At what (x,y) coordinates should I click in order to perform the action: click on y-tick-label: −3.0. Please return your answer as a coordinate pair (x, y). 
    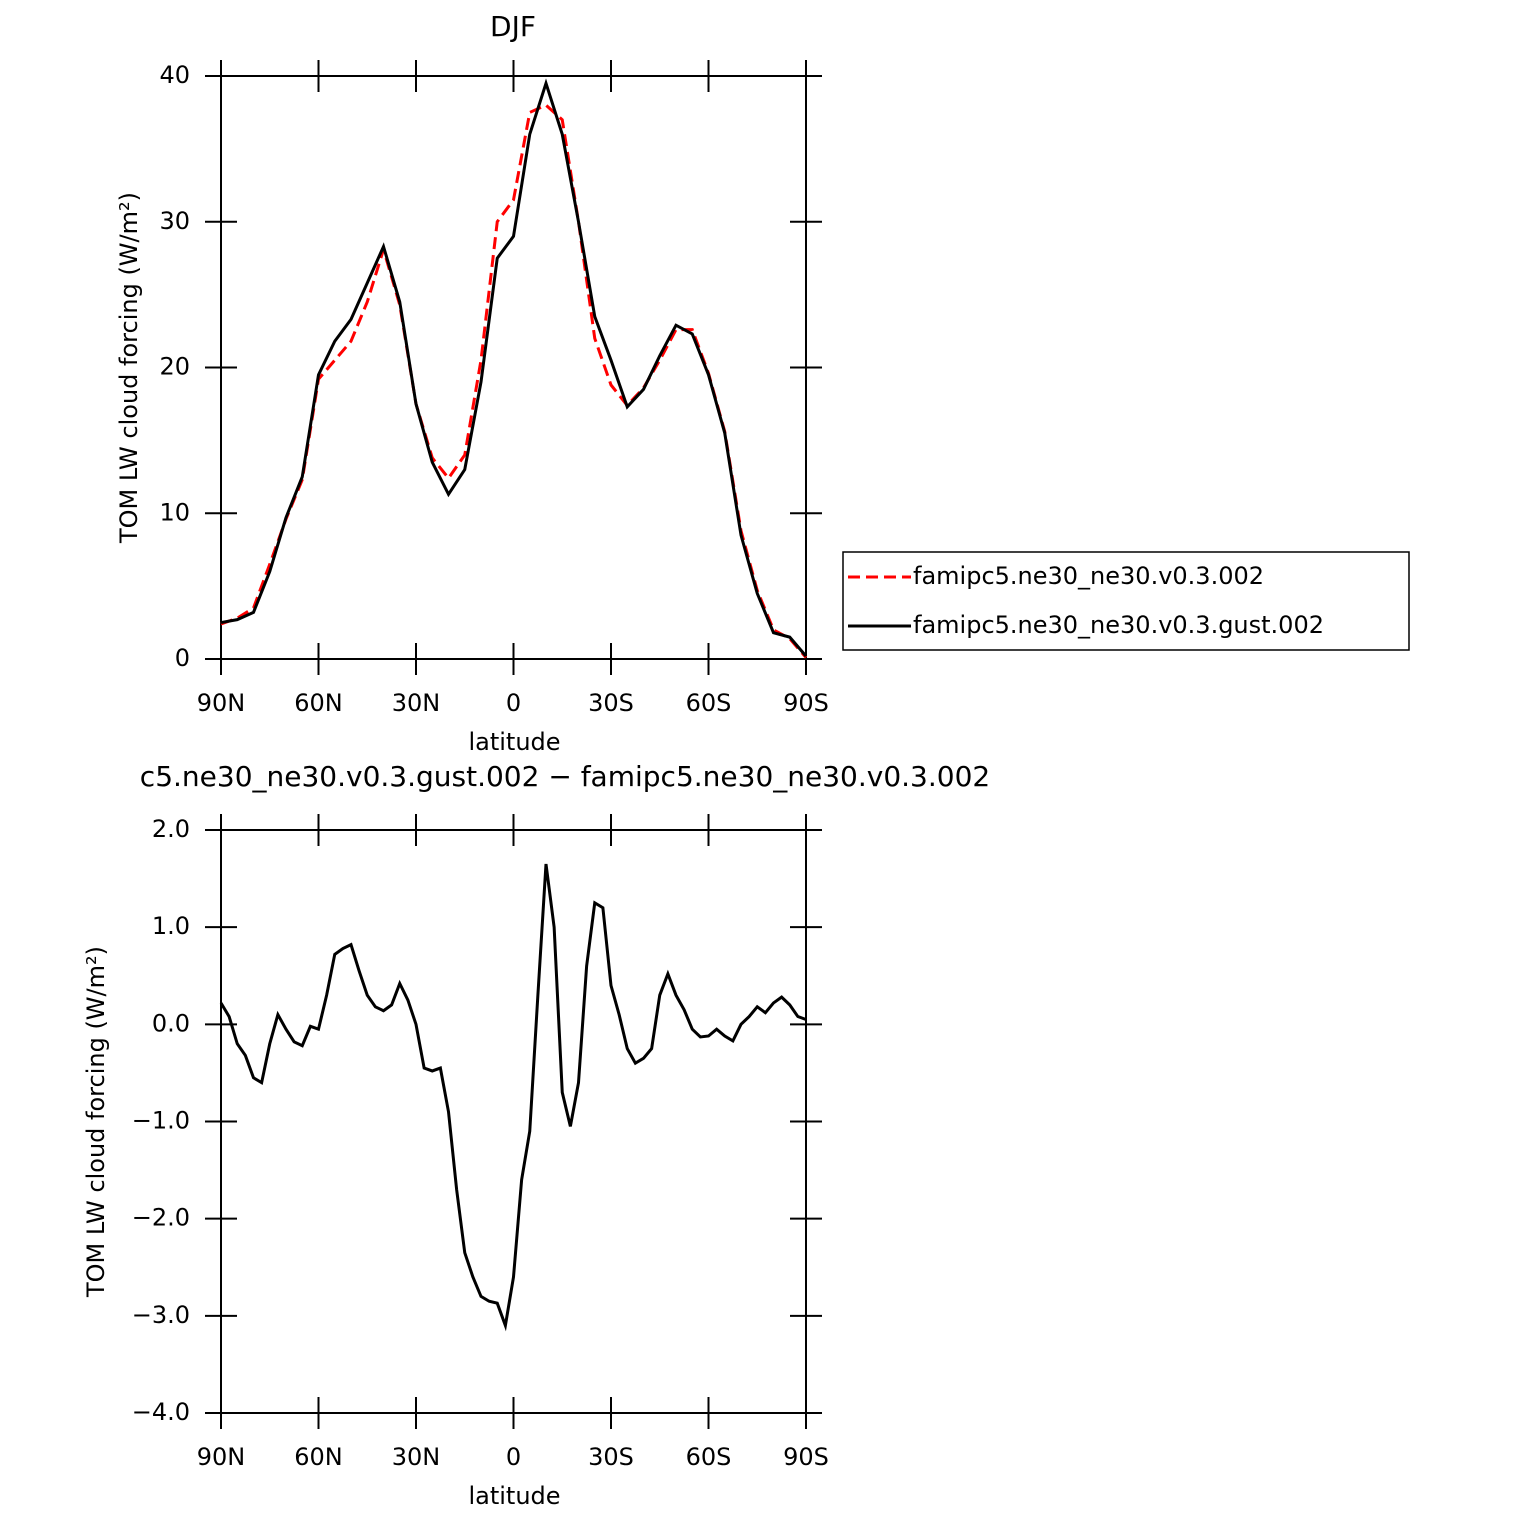
    Looking at the image, I should click on (161, 1315).